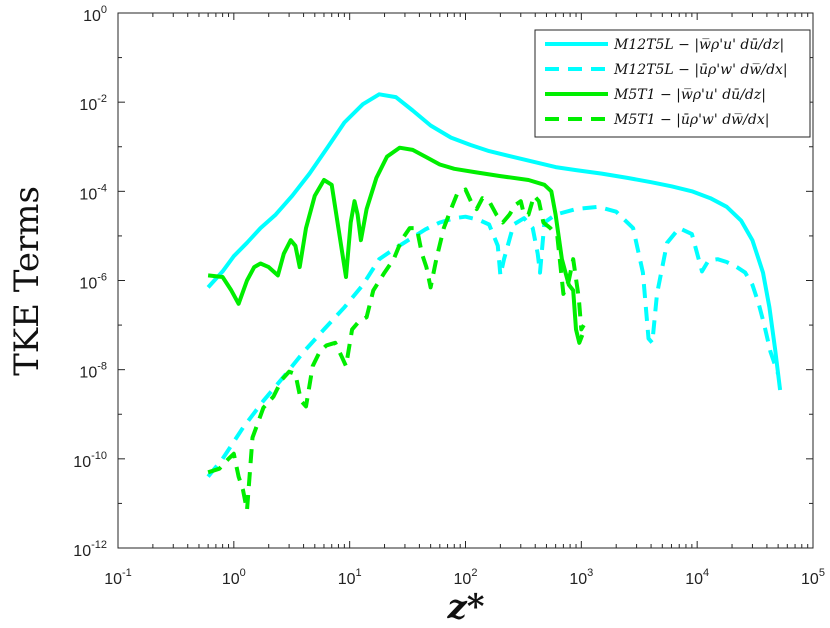 The width and height of the screenshot is (830, 628). I want to click on x-tick-label: 10⁴, so click(697, 577).